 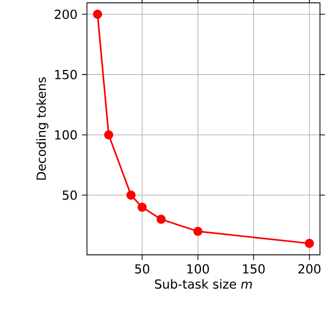 I want to click on x-axis-title: Sub-task size m, so click(x=203, y=284).